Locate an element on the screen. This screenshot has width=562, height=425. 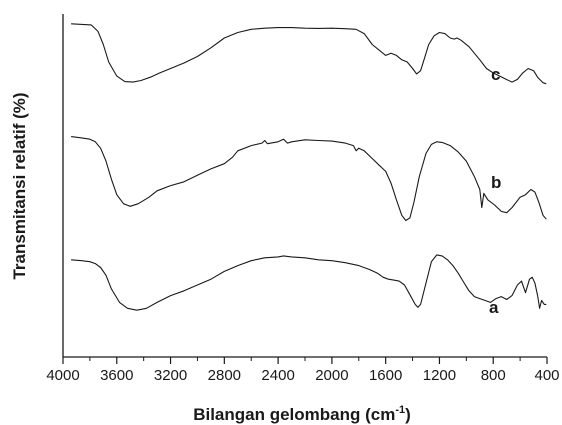
x-tick-label: 1600 is located at coordinates (385, 375).